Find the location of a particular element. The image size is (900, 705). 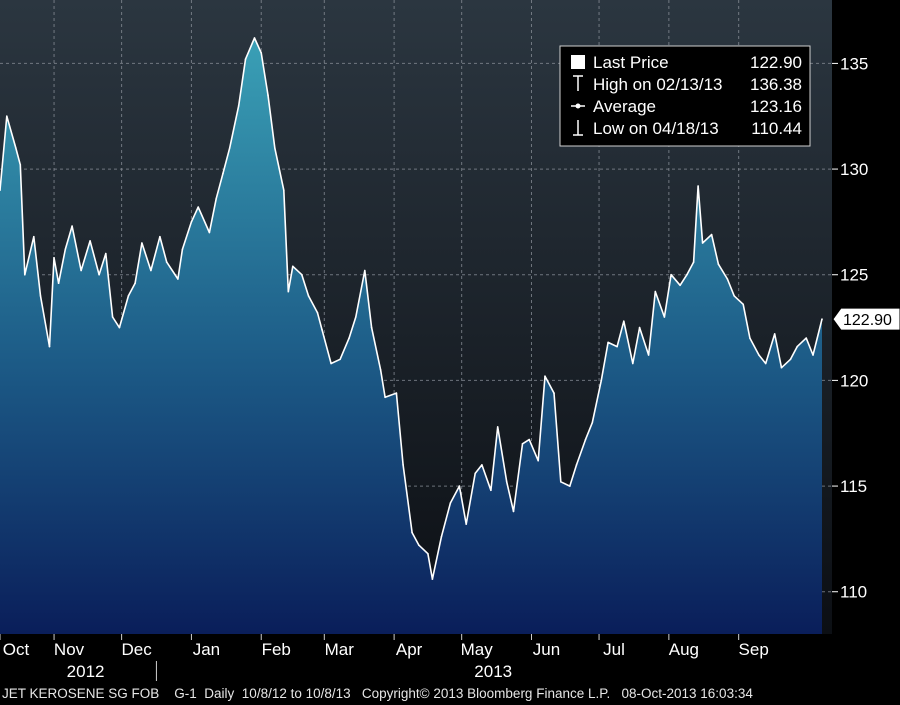

legend-value: 136.38 is located at coordinates (776, 84).